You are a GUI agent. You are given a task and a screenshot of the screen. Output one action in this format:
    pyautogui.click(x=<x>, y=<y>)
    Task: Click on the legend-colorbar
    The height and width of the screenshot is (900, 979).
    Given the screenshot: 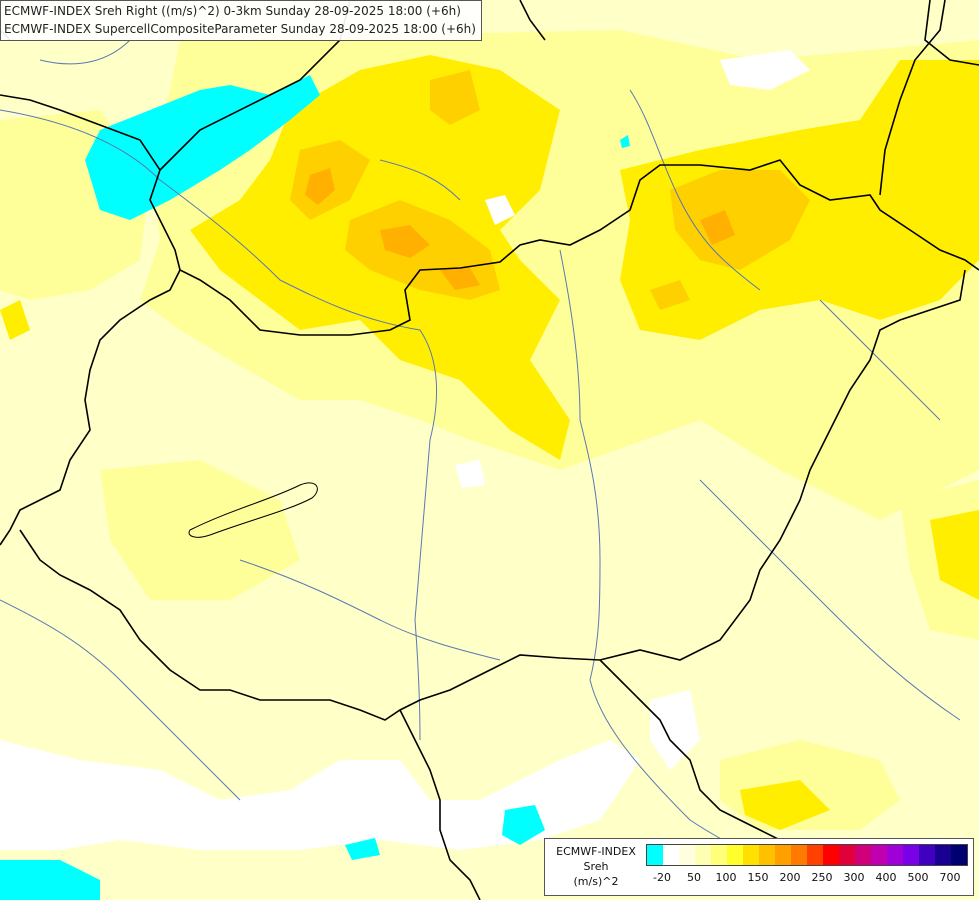 What is the action you would take?
    pyautogui.click(x=807, y=855)
    